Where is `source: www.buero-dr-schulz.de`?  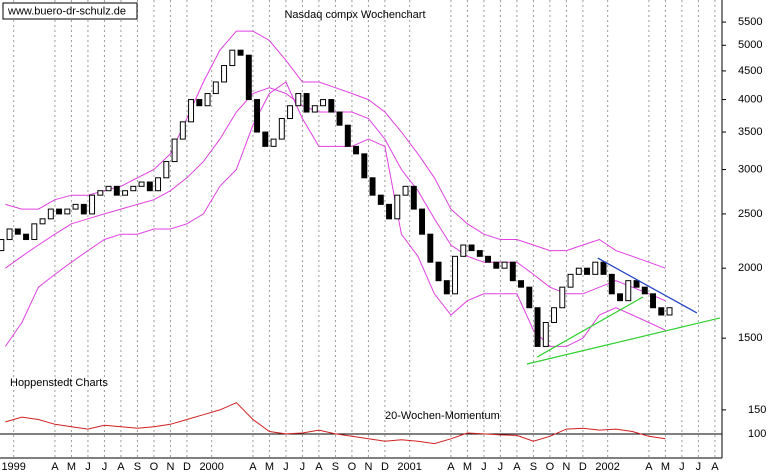 source: www.buero-dr-schulz.de is located at coordinates (66, 11).